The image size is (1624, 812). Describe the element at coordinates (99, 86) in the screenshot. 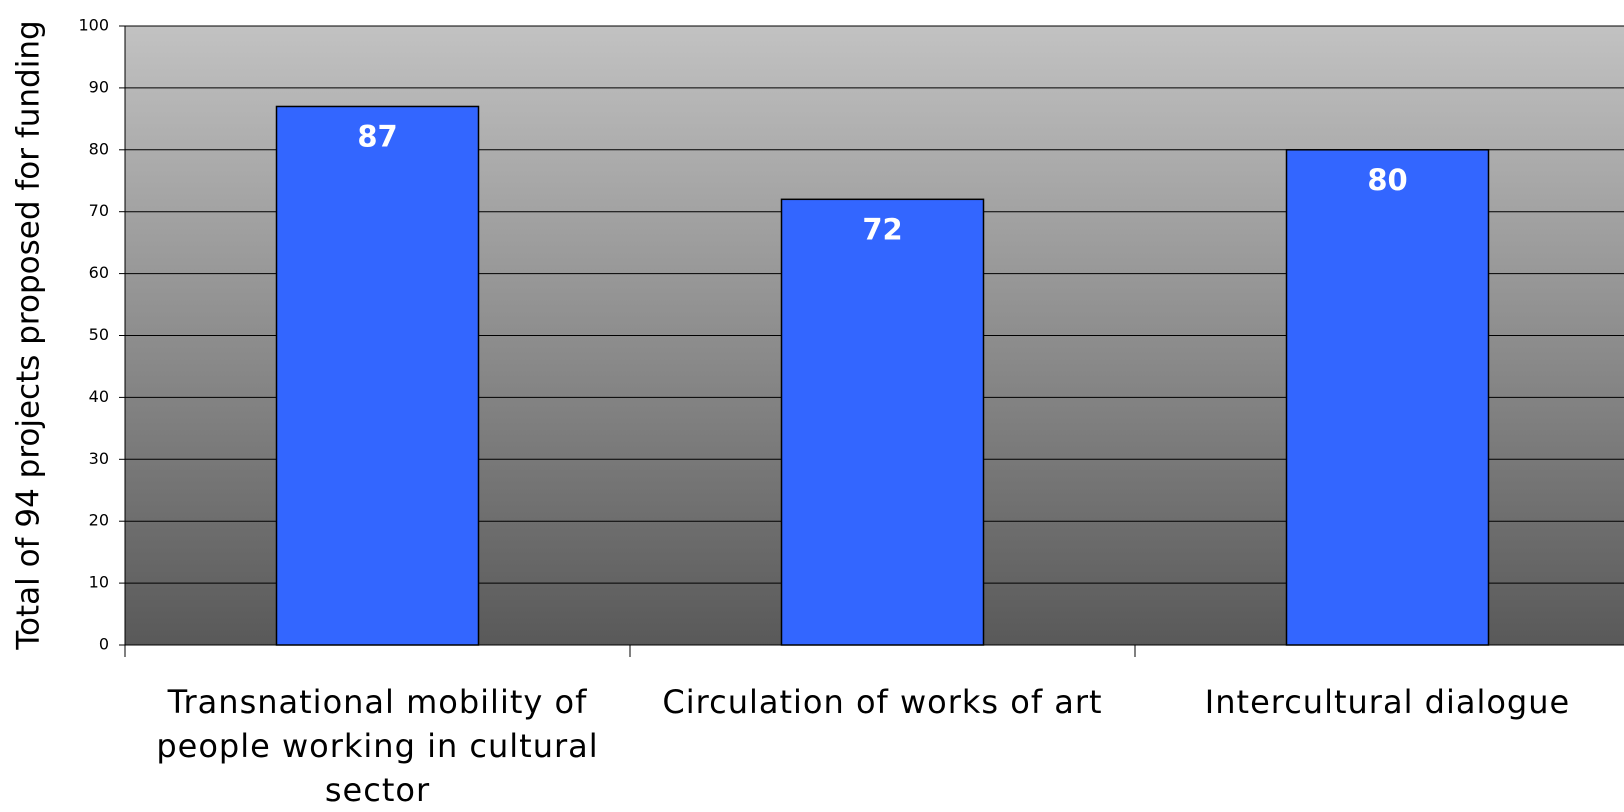

I see `y-tick-label: 90` at that location.